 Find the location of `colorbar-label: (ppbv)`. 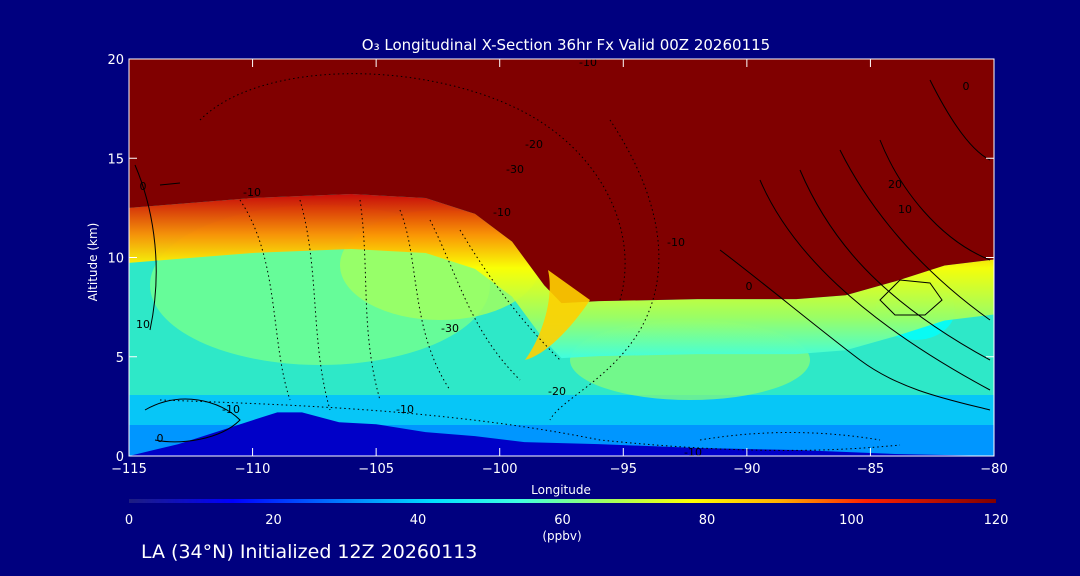

colorbar-label: (ppbv) is located at coordinates (561, 536).